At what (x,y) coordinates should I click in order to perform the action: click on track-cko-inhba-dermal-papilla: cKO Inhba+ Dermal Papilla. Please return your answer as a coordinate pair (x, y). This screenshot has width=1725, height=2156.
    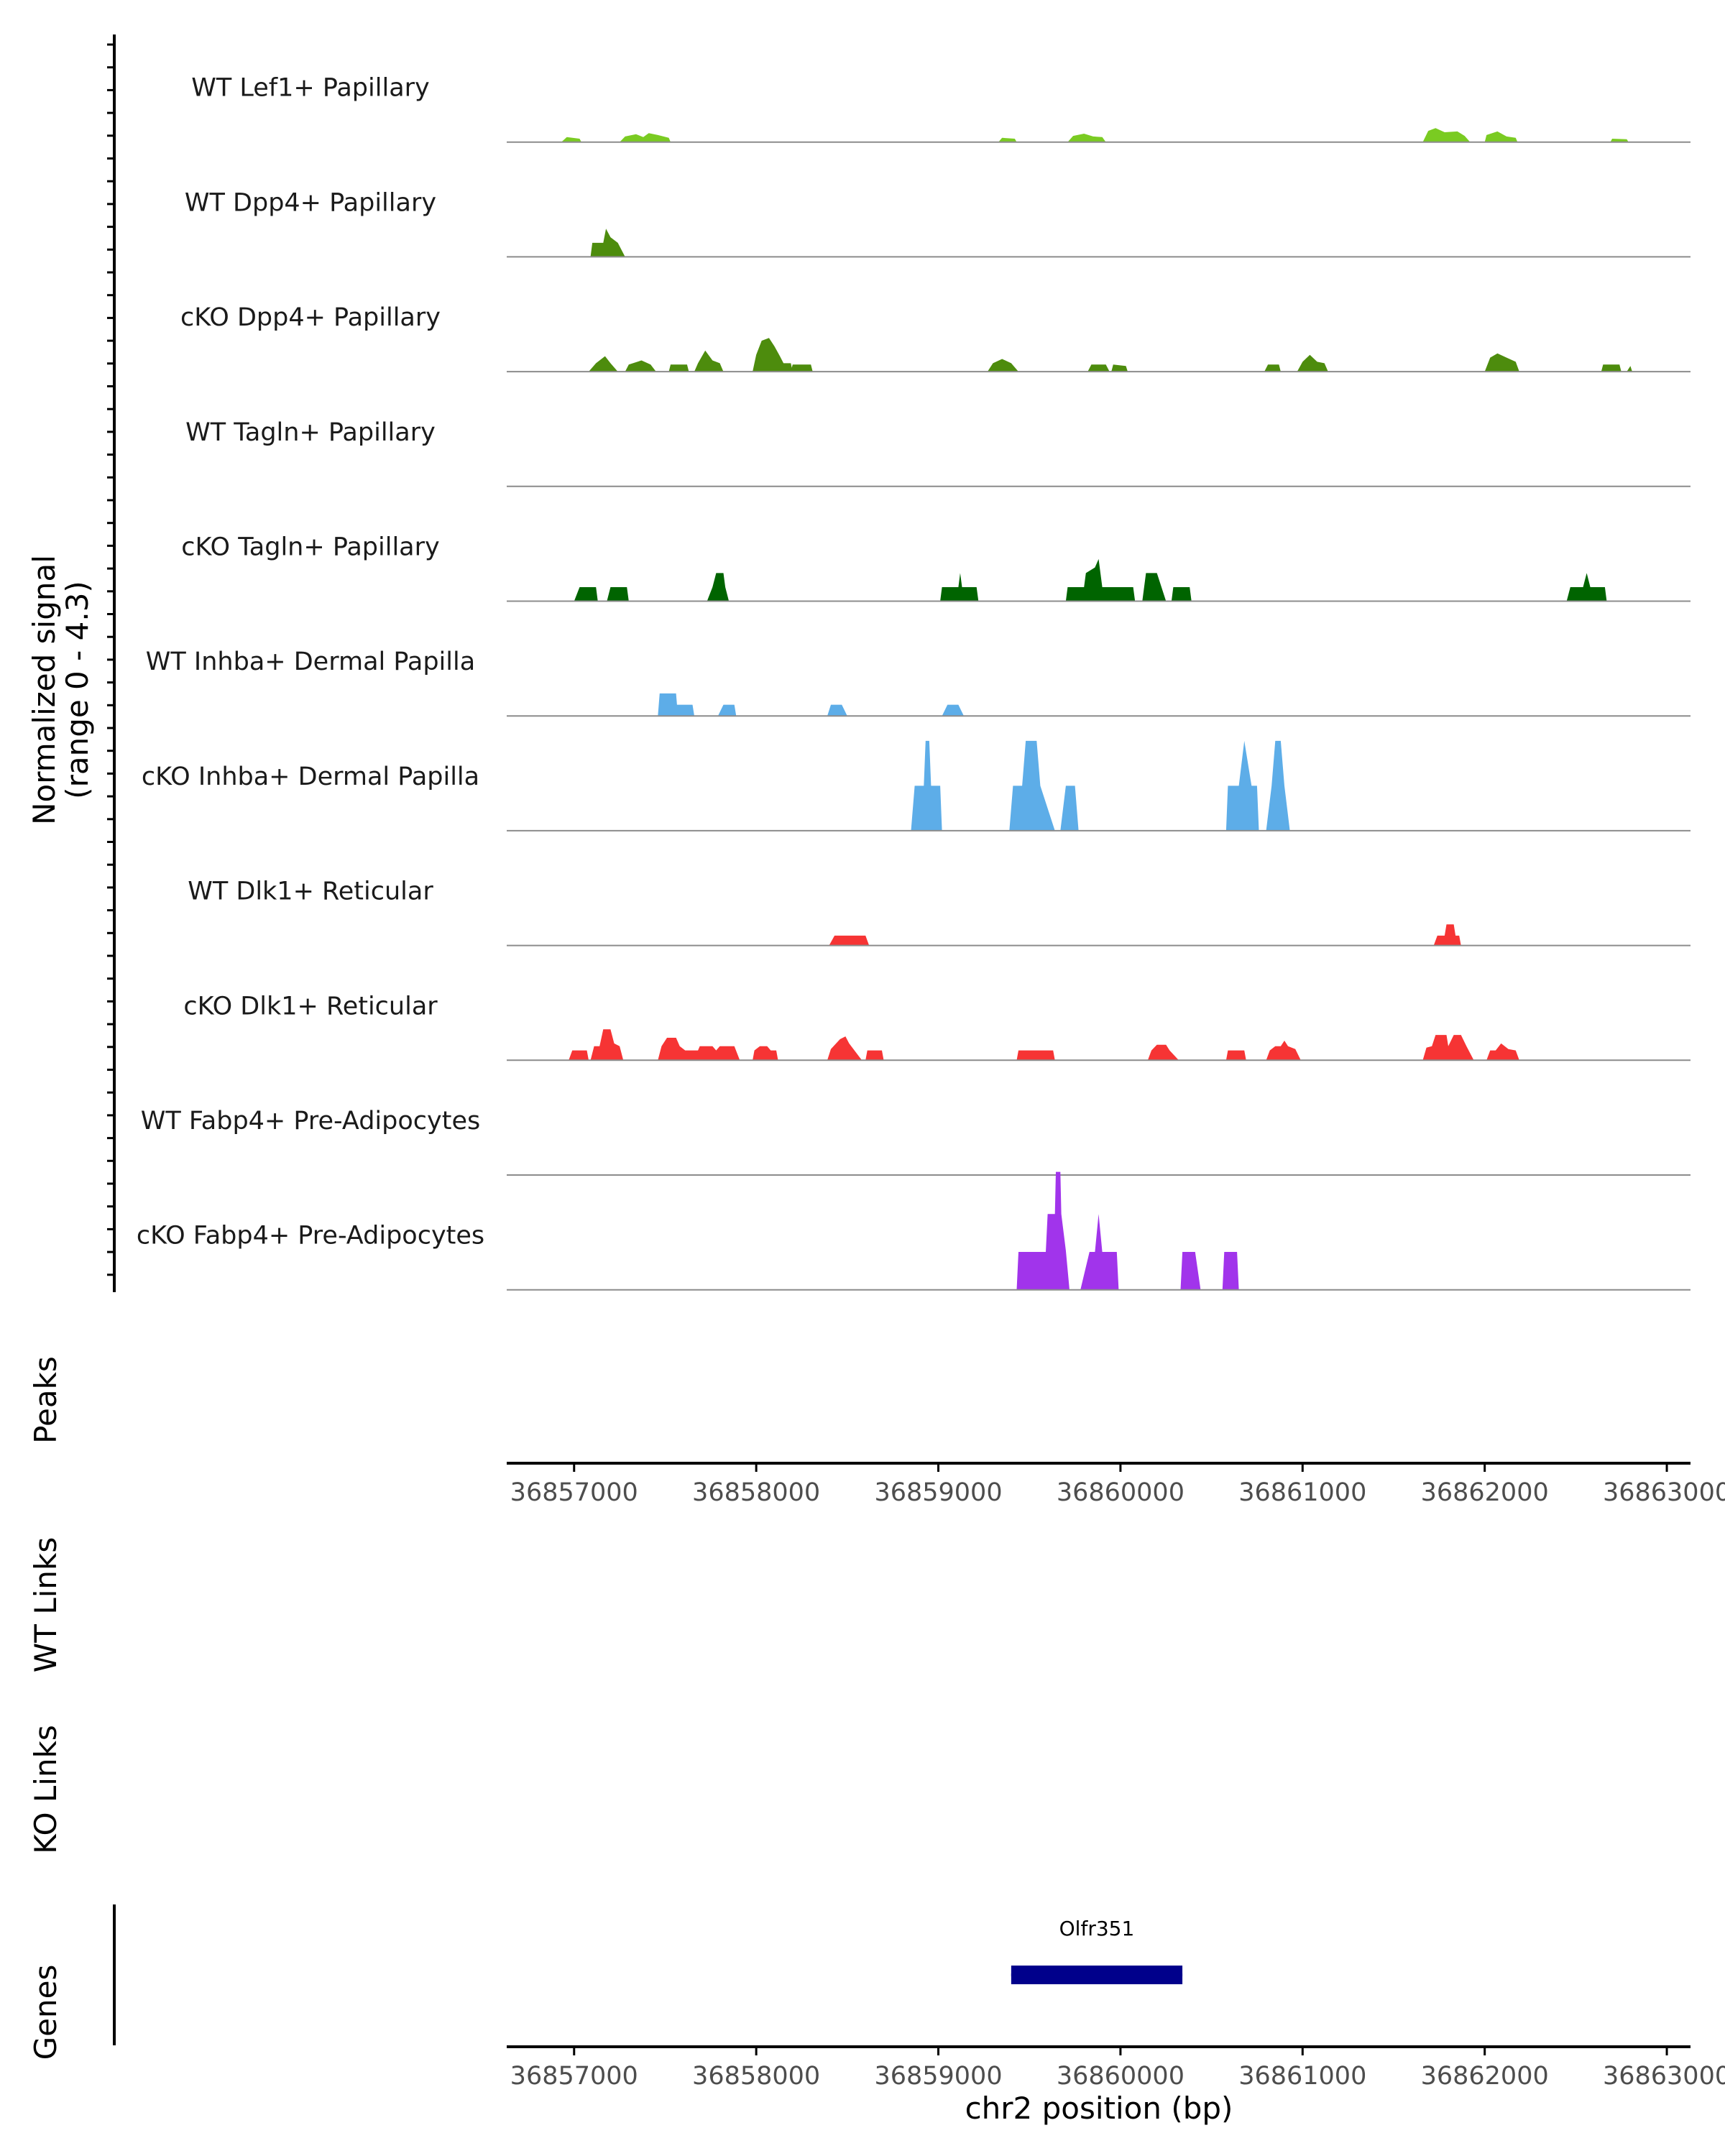
    Looking at the image, I should click on (916, 785).